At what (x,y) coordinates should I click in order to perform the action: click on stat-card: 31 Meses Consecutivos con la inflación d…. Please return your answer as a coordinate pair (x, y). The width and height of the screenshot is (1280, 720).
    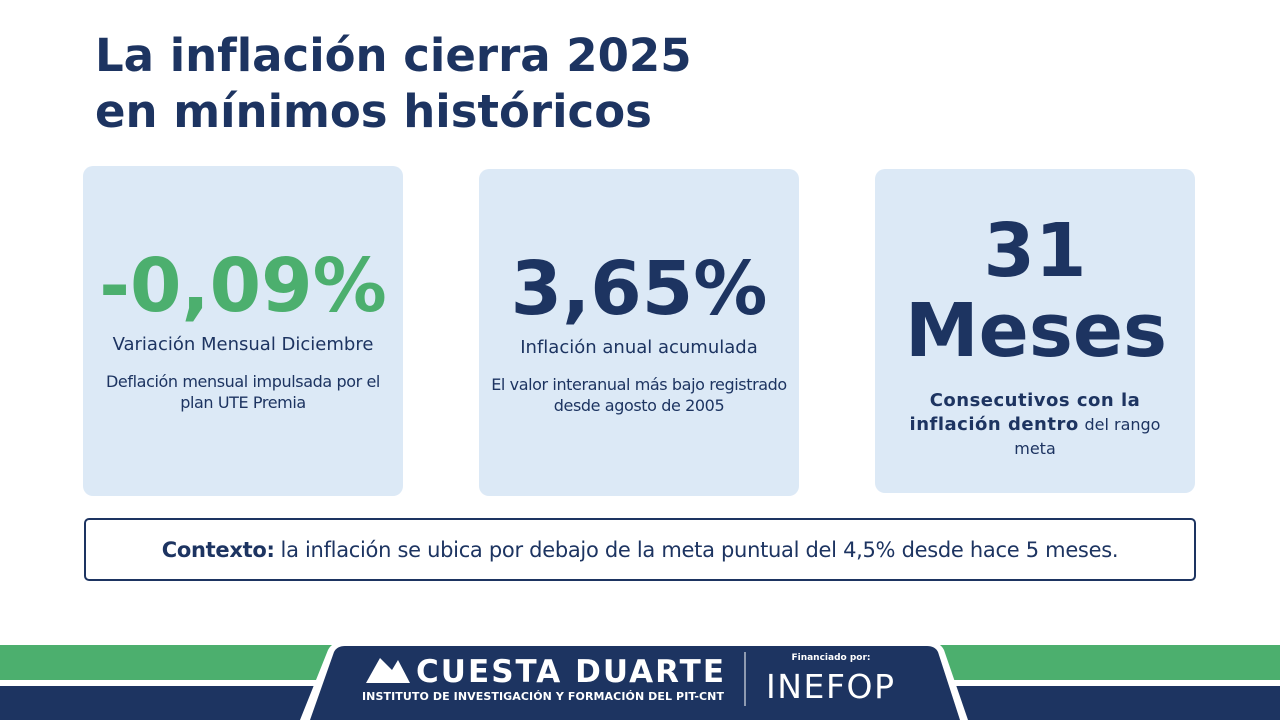
    Looking at the image, I should click on (1035, 331).